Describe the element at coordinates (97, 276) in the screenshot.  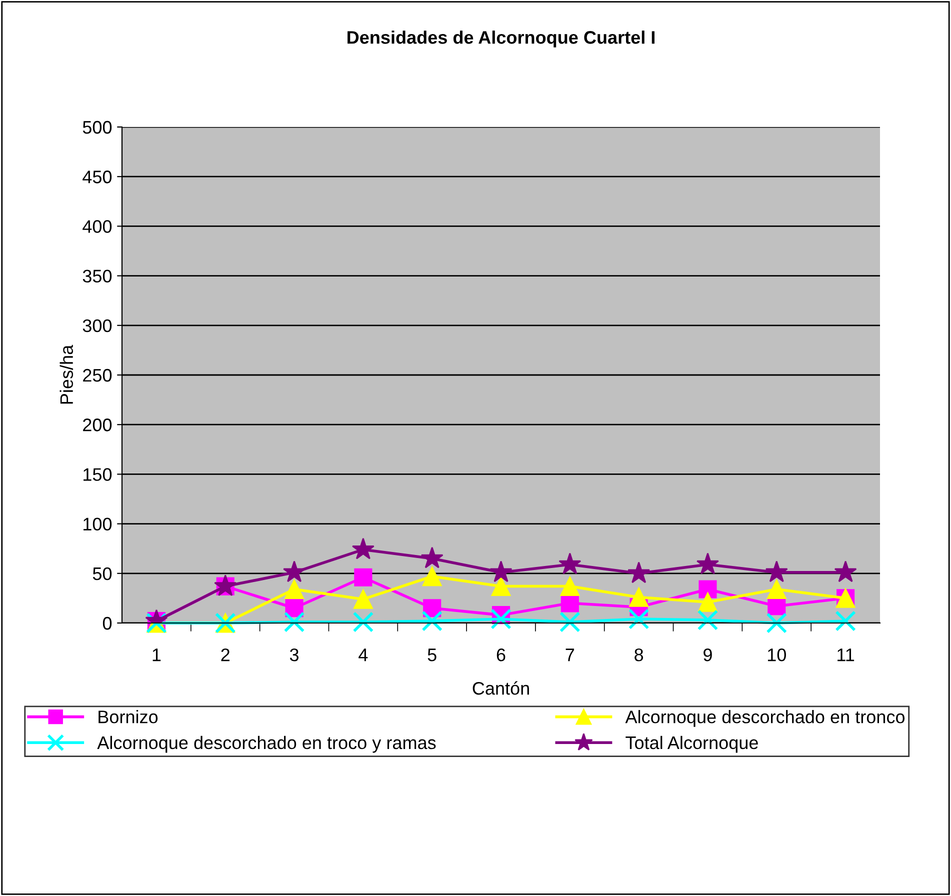
I see `y-tick-label: 350` at that location.